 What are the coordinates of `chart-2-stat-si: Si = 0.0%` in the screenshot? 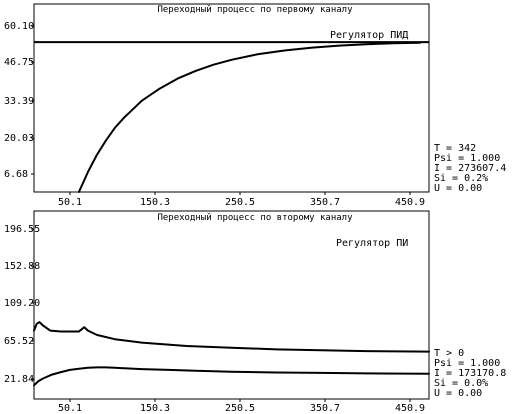 It's located at (461, 383).